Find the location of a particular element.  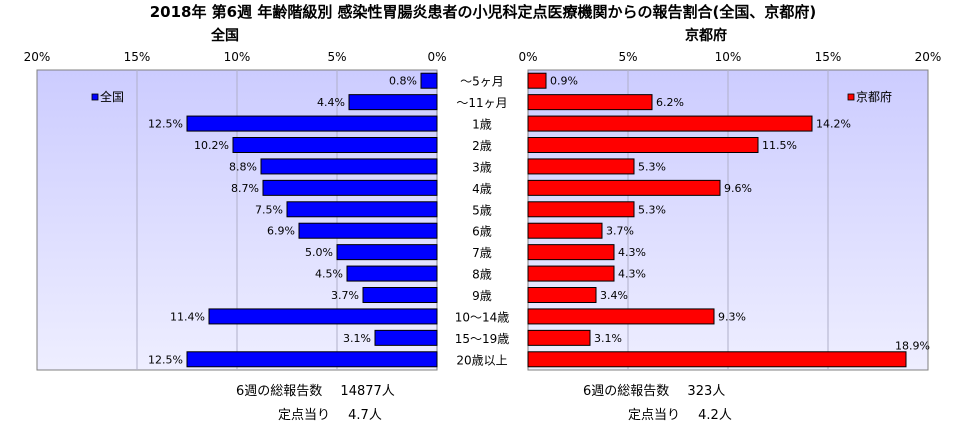

right-tick-label: 0% is located at coordinates (527, 57).